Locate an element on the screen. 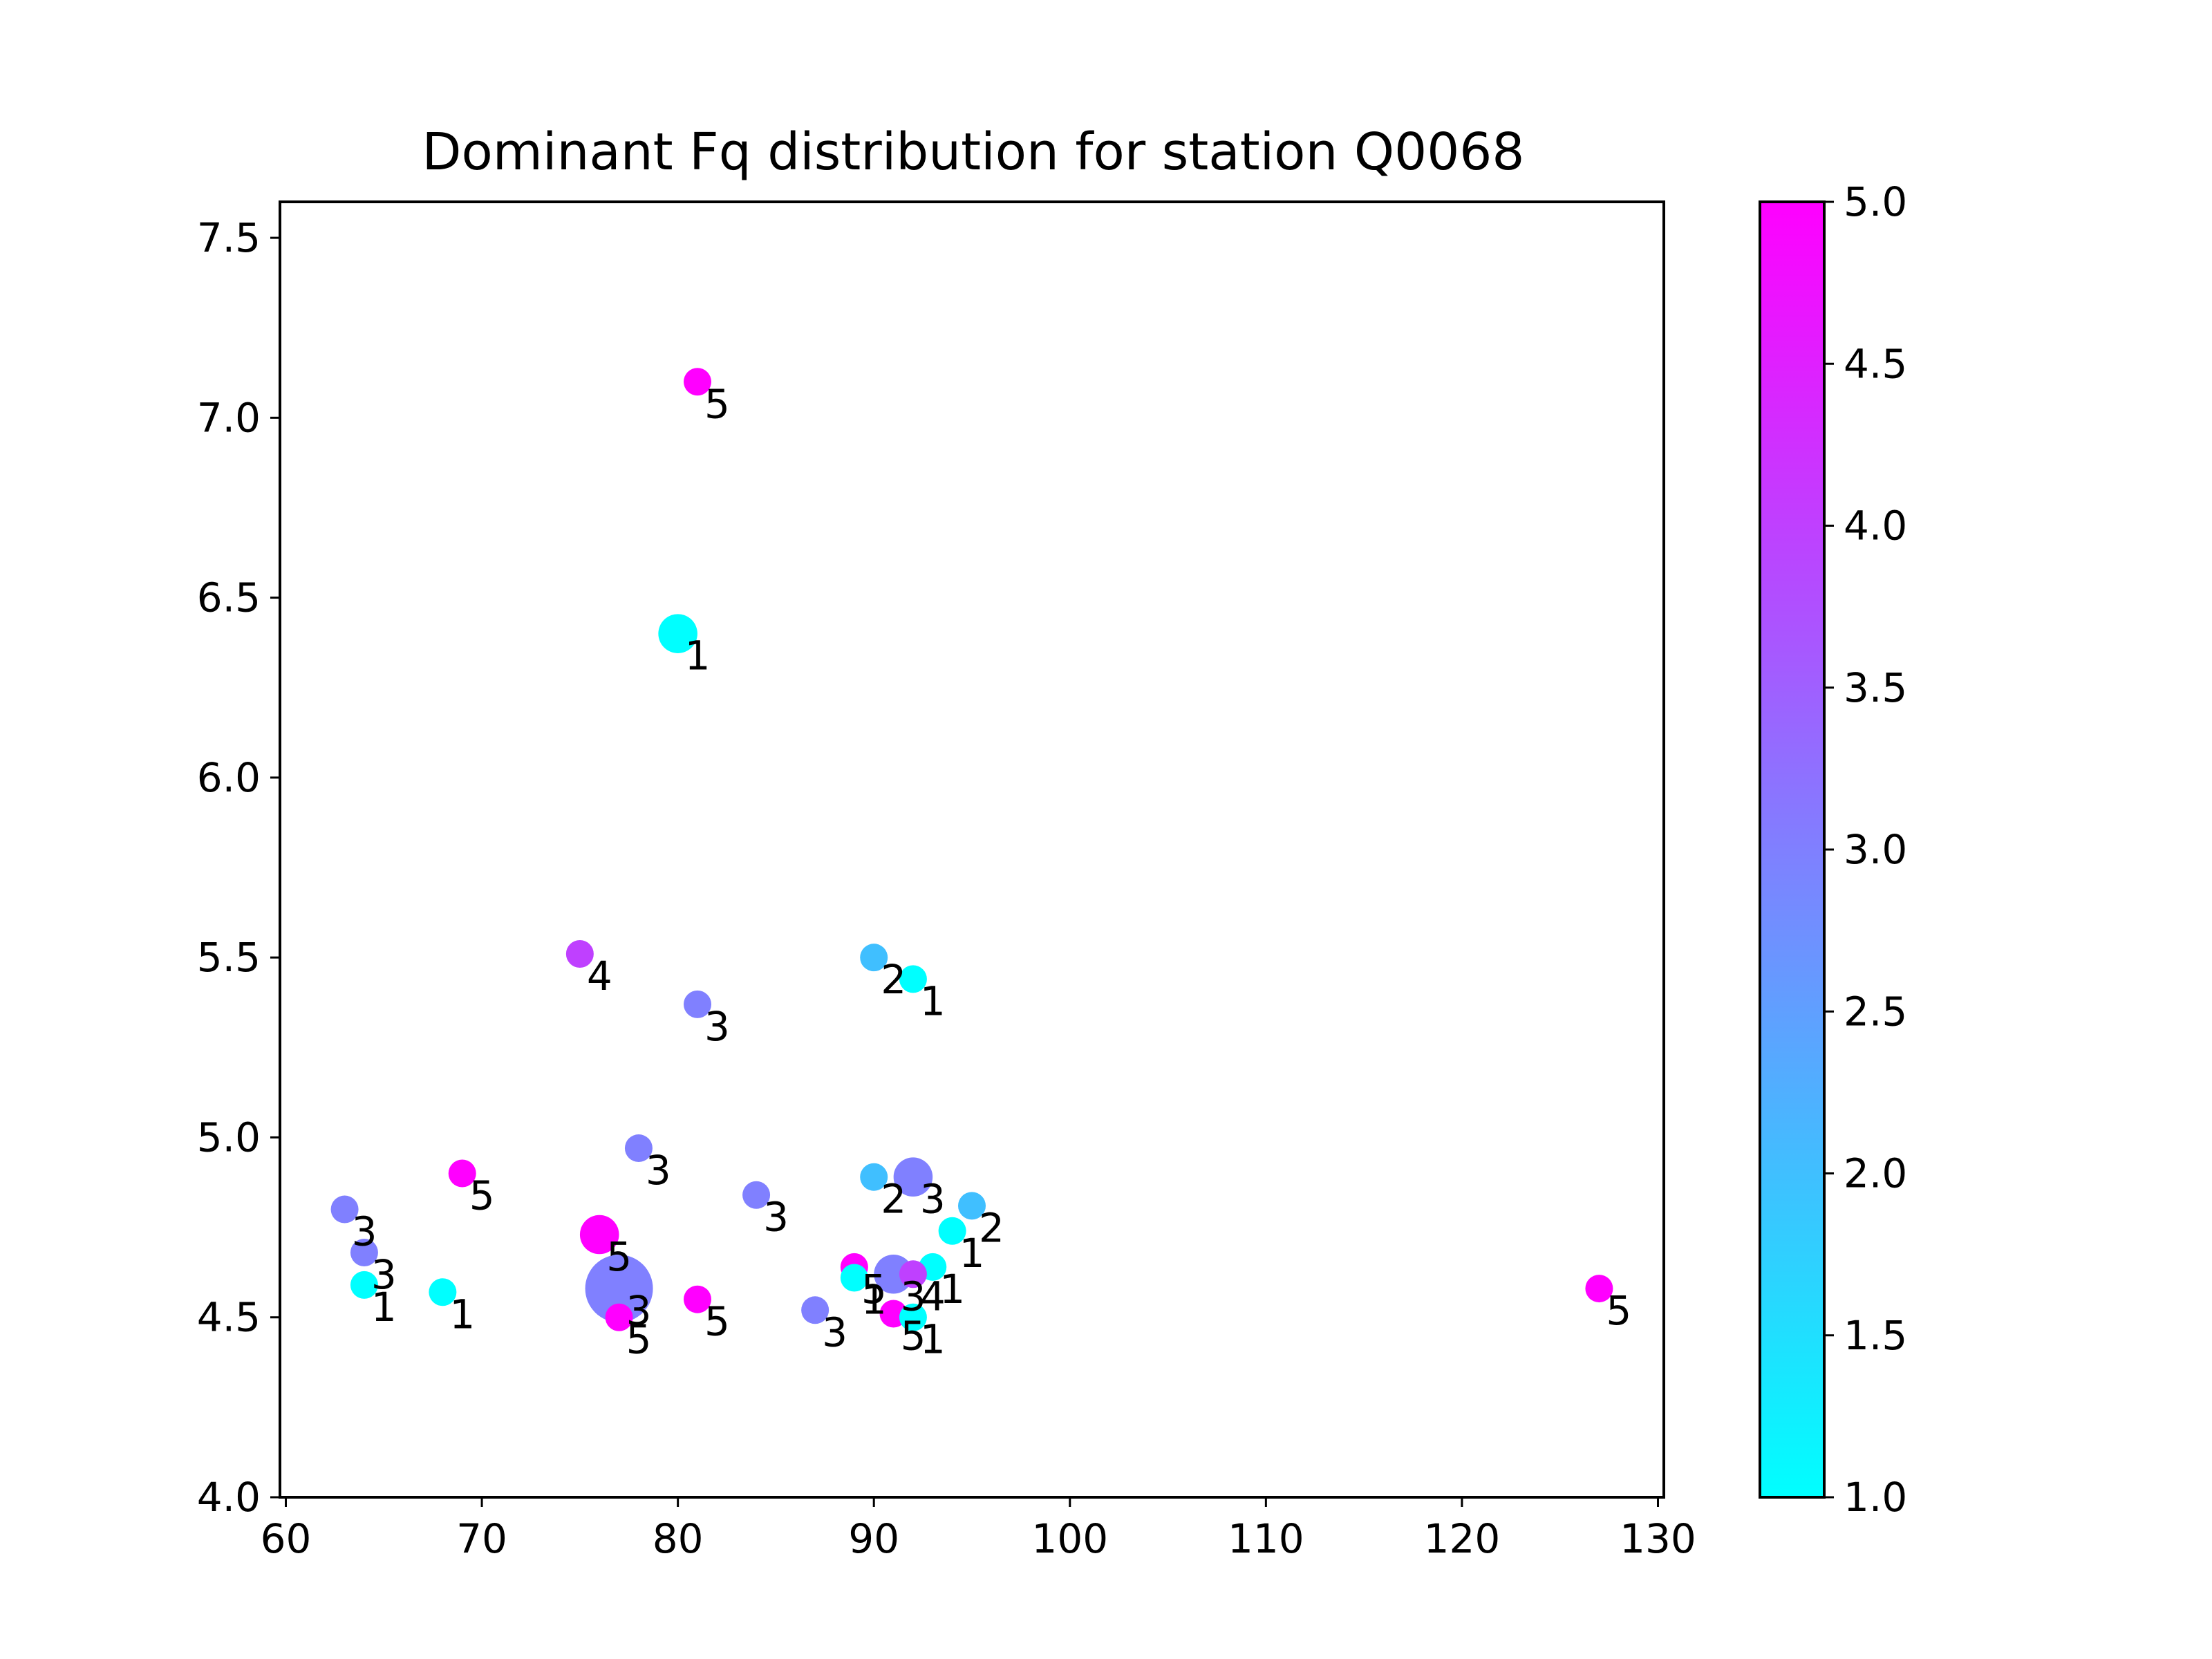  x-tick-label: 120 is located at coordinates (1462, 1539).